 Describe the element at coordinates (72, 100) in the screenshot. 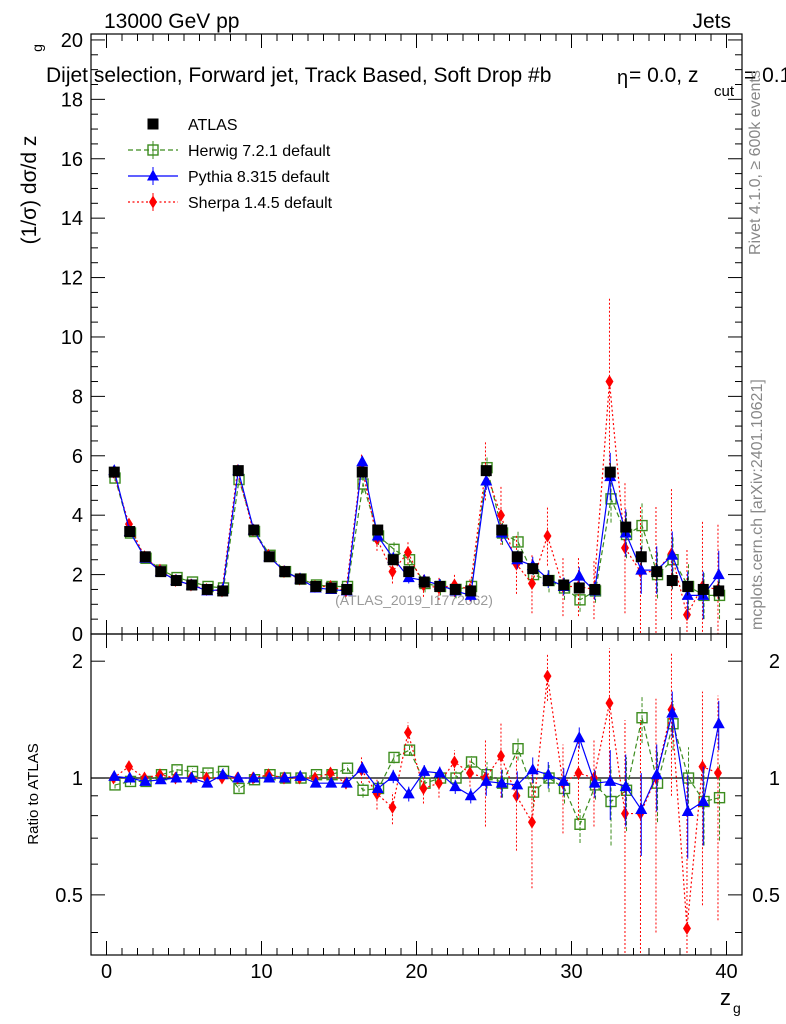

I see `y-tick-label: 18` at that location.